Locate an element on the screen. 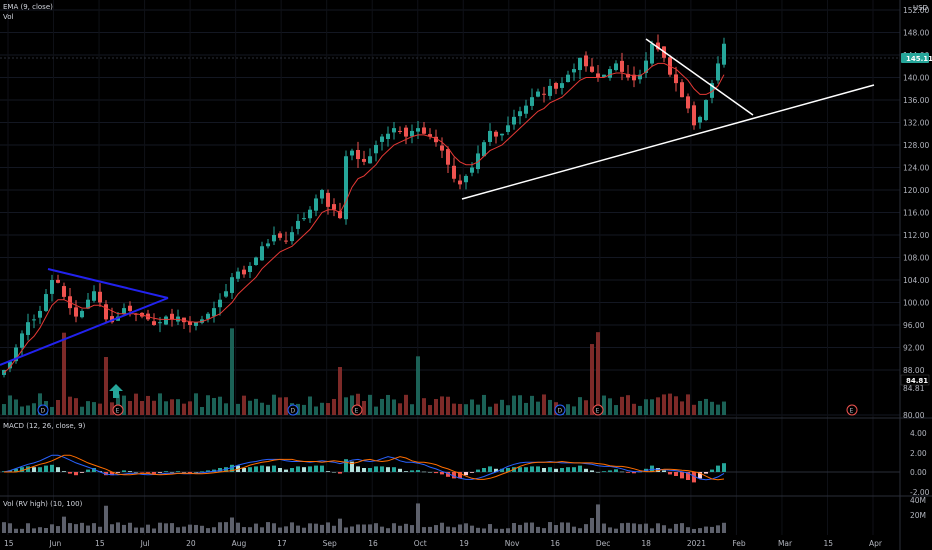 This screenshot has height=550, width=932. currency-label: USD is located at coordinates (920, 8).